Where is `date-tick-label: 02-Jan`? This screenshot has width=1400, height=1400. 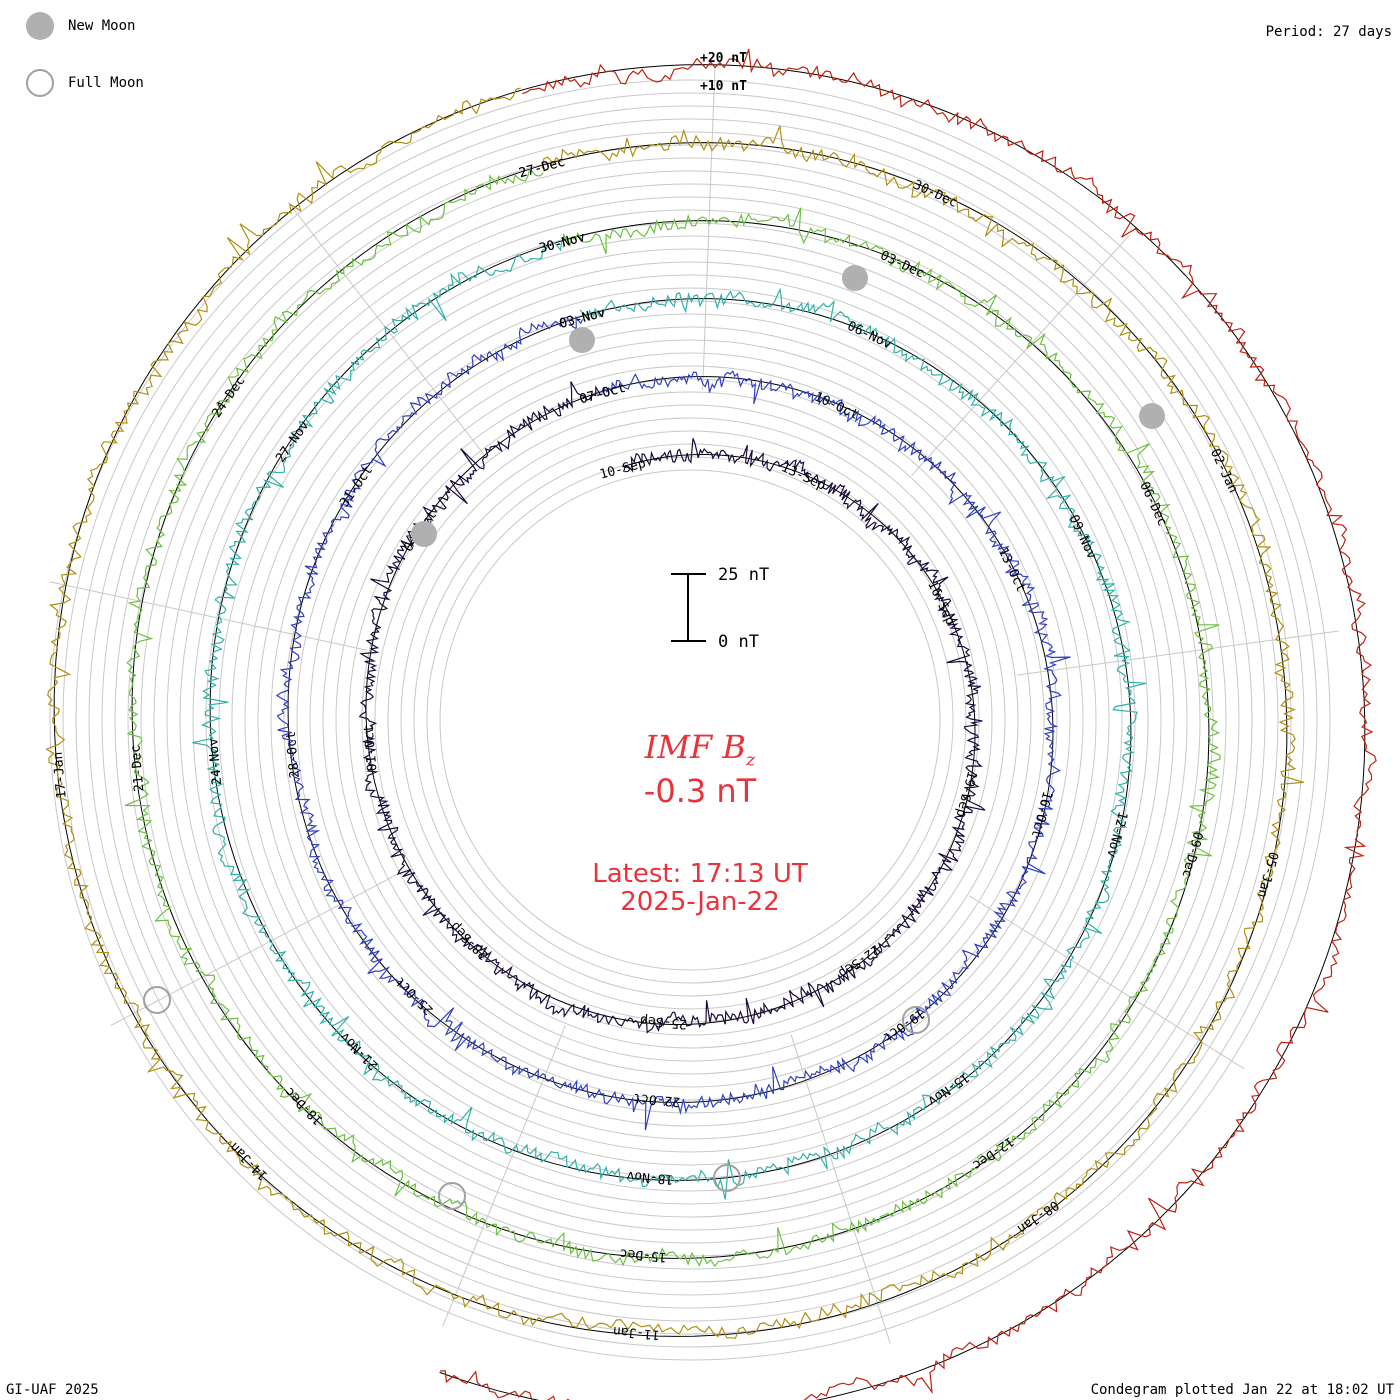 date-tick-label: 02-Jan is located at coordinates (1223, 471).